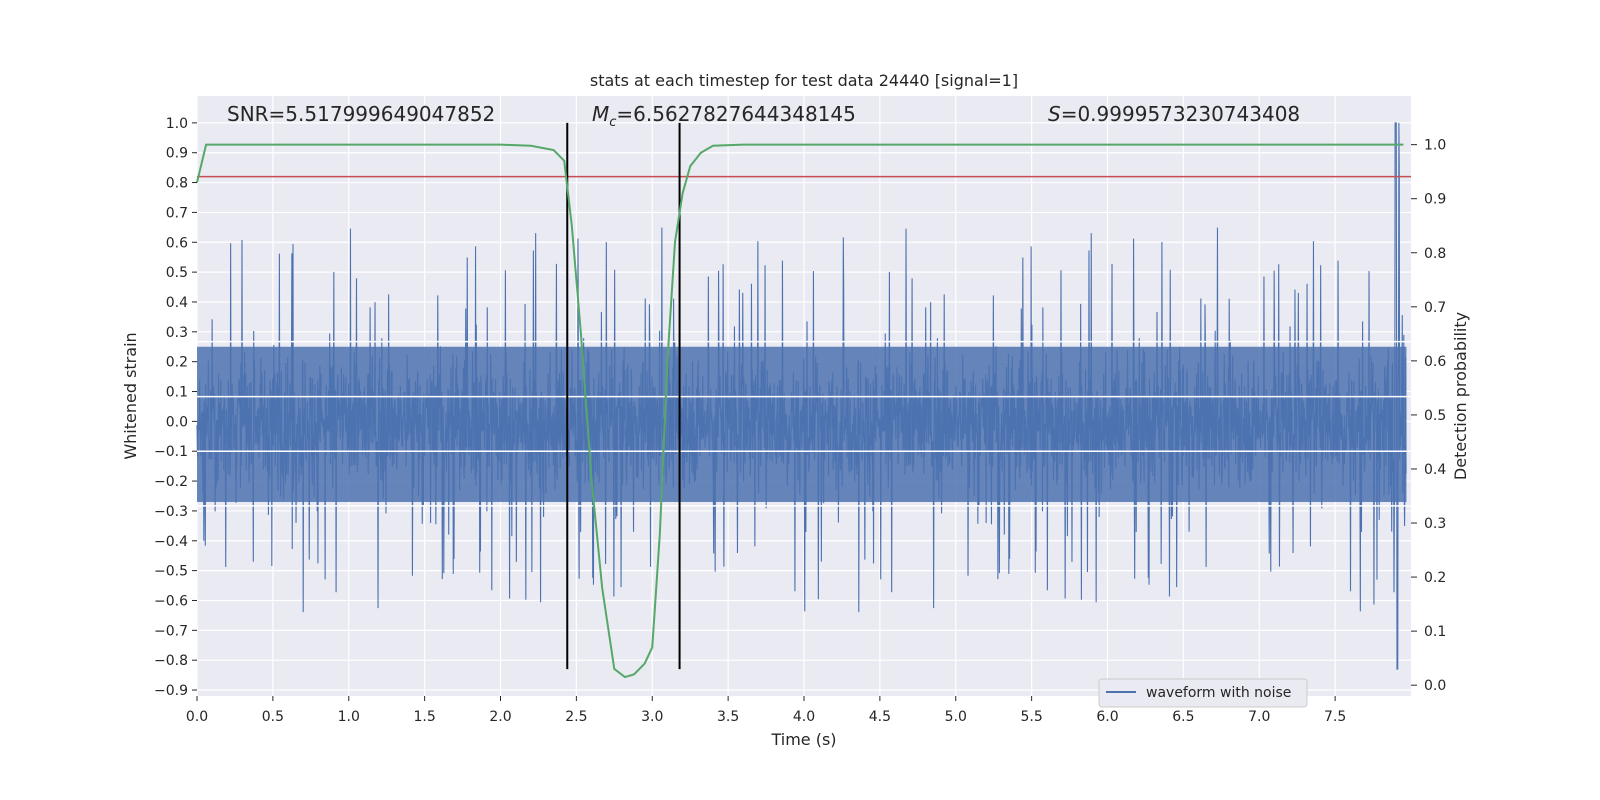  I want to click on chirp-mass-value: =6.5627827644348145, so click(735, 114).